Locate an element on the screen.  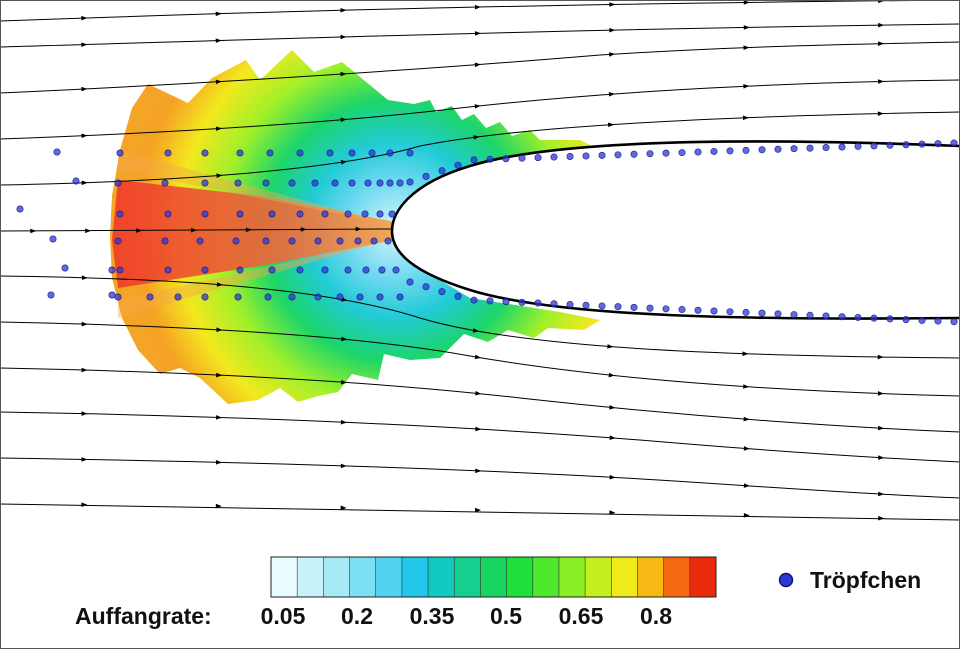
collection-core-rays is located at coordinates (256, 234).